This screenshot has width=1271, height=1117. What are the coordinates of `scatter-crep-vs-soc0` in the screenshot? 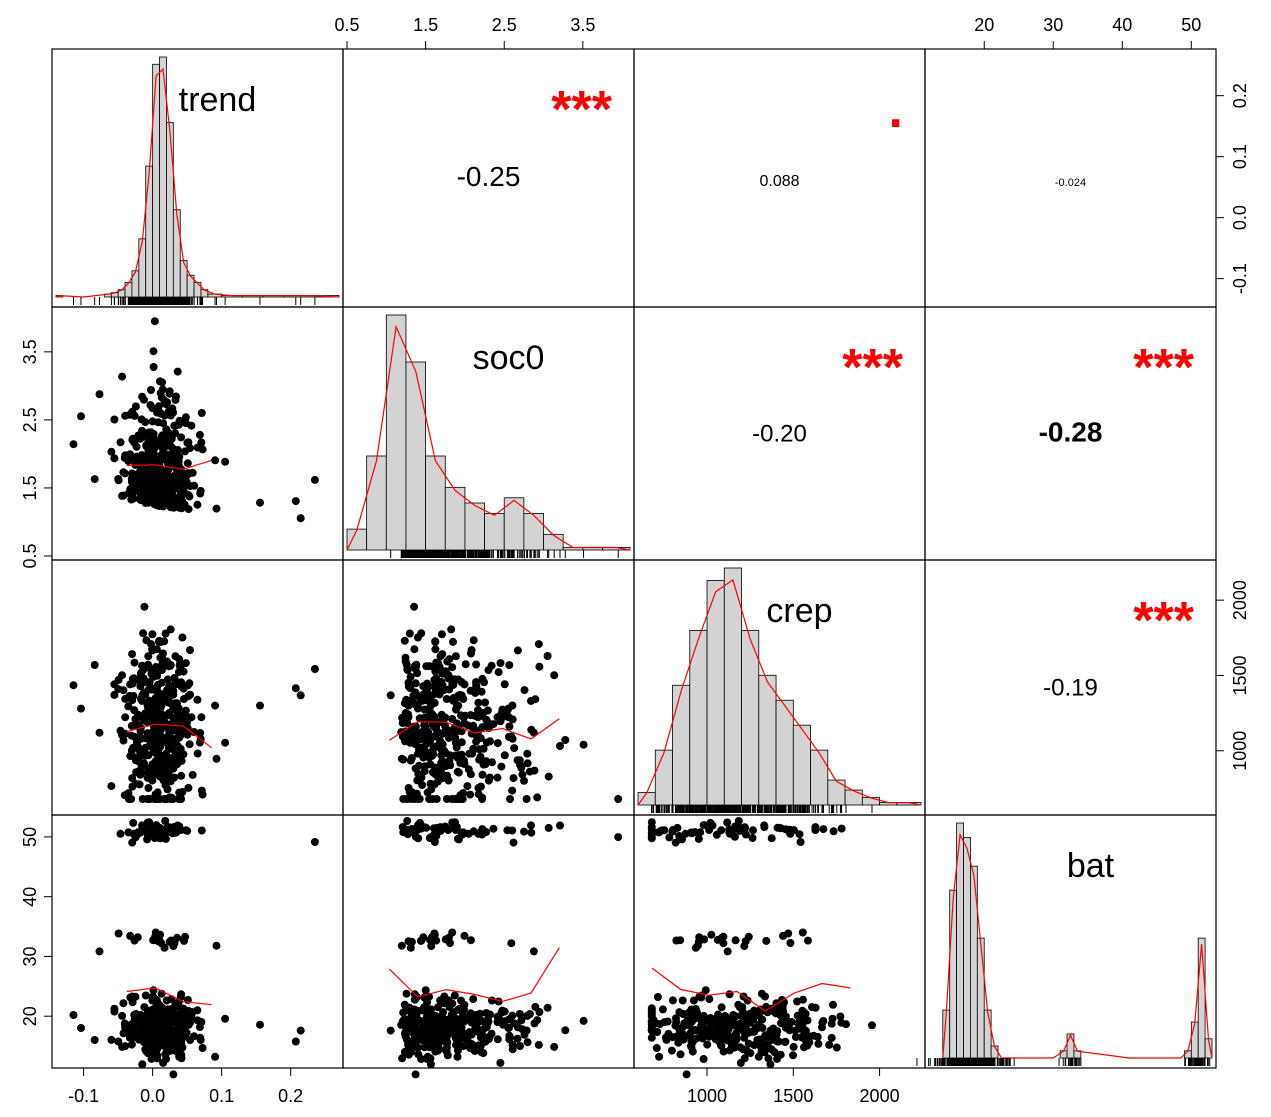 It's located at (504, 702).